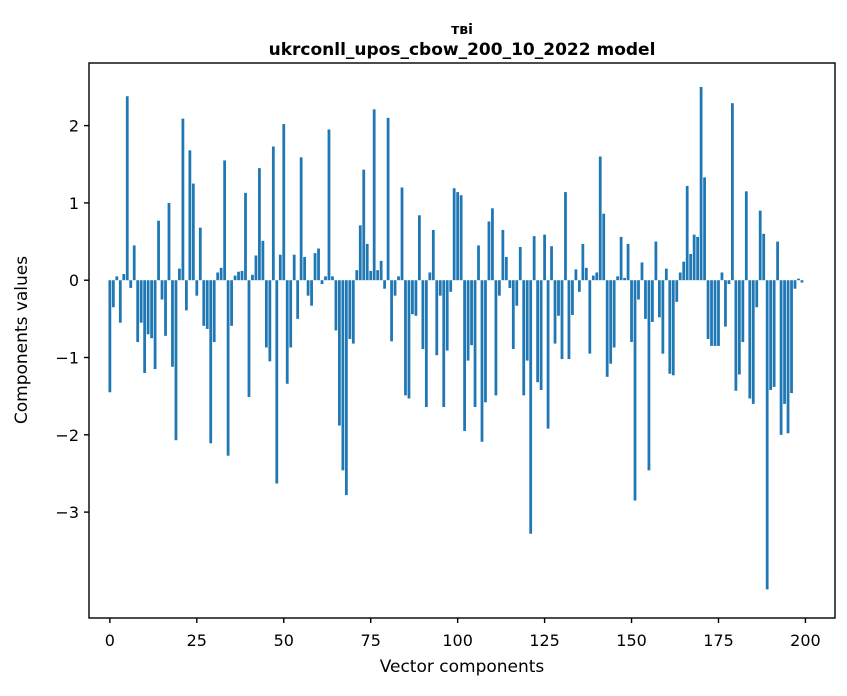 This screenshot has height=696, width=847. What do you see at coordinates (462, 50) in the screenshot?
I see `chart-title-model: ukrconll_upos_cbow_200_10_2022 model` at bounding box center [462, 50].